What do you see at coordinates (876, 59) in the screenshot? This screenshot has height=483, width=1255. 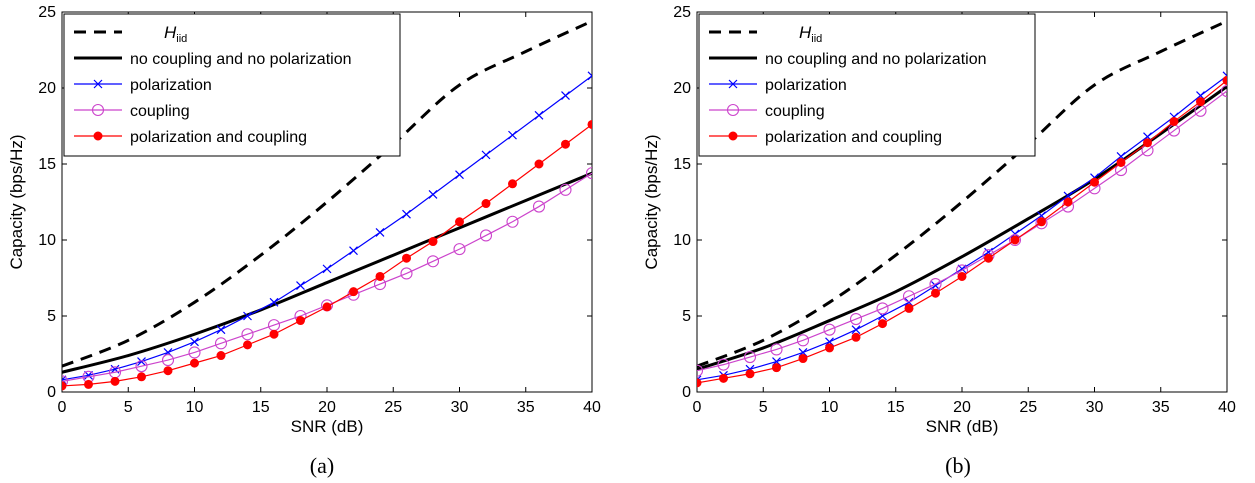 I see `legend-label: no coupling and no polarization` at bounding box center [876, 59].